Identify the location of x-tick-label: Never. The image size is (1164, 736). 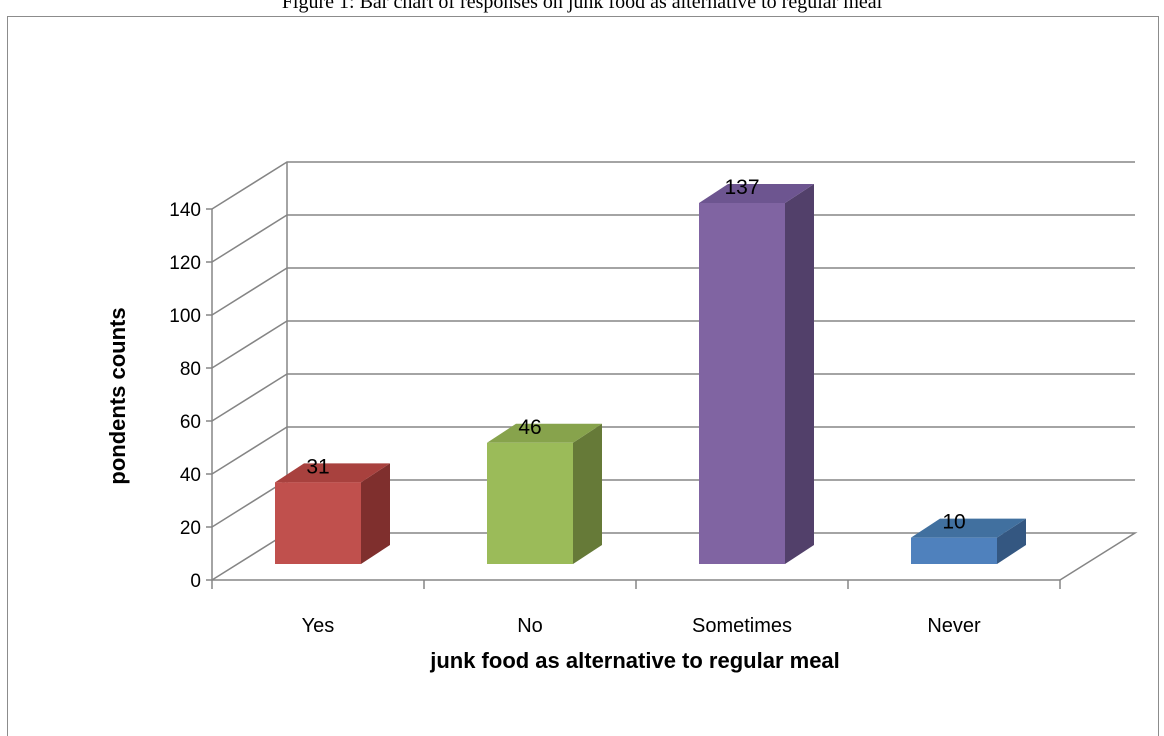
(954, 626).